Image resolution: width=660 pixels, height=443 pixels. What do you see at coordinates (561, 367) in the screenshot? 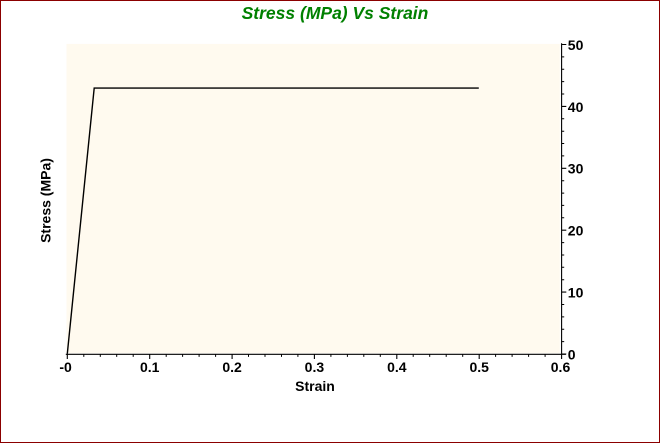
I see `svg-text: 0.6` at bounding box center [561, 367].